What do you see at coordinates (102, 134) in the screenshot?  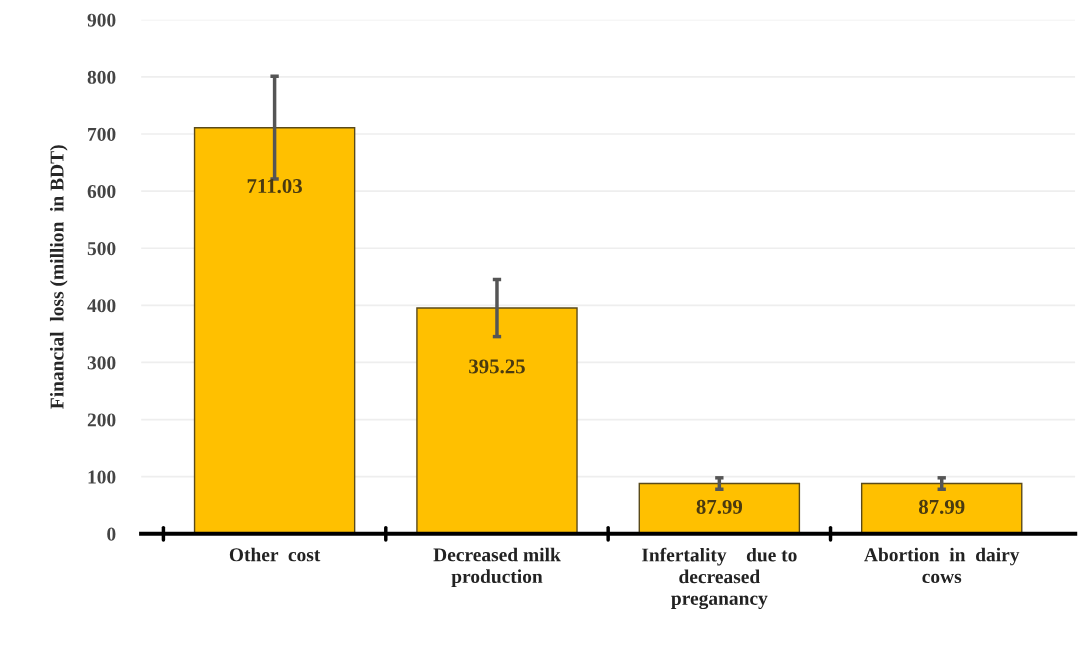 I see `y-tick-label: 700` at bounding box center [102, 134].